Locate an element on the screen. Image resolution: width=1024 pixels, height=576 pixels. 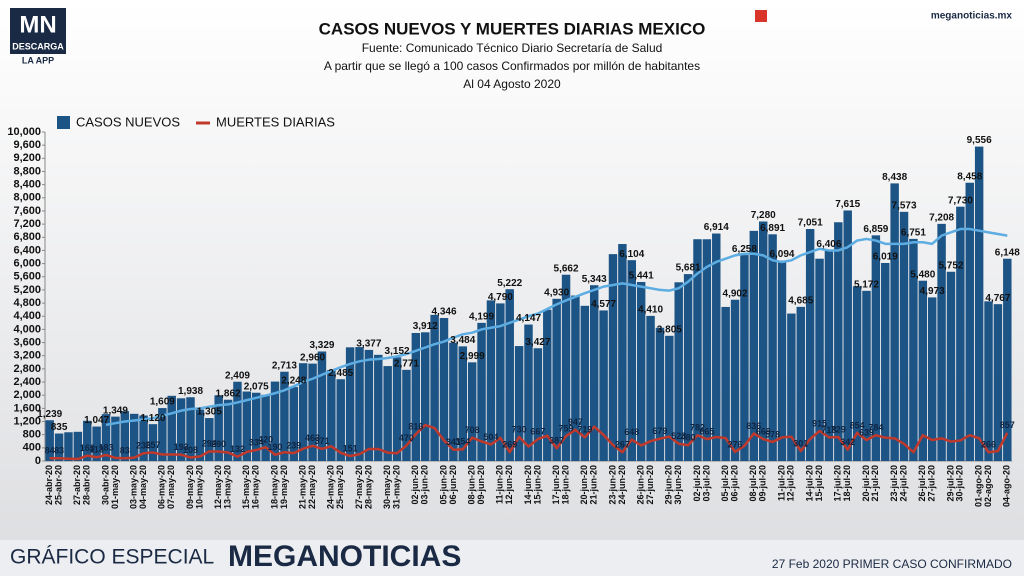
x-tick-label: 30-may-20 is located at coordinates (387, 487).